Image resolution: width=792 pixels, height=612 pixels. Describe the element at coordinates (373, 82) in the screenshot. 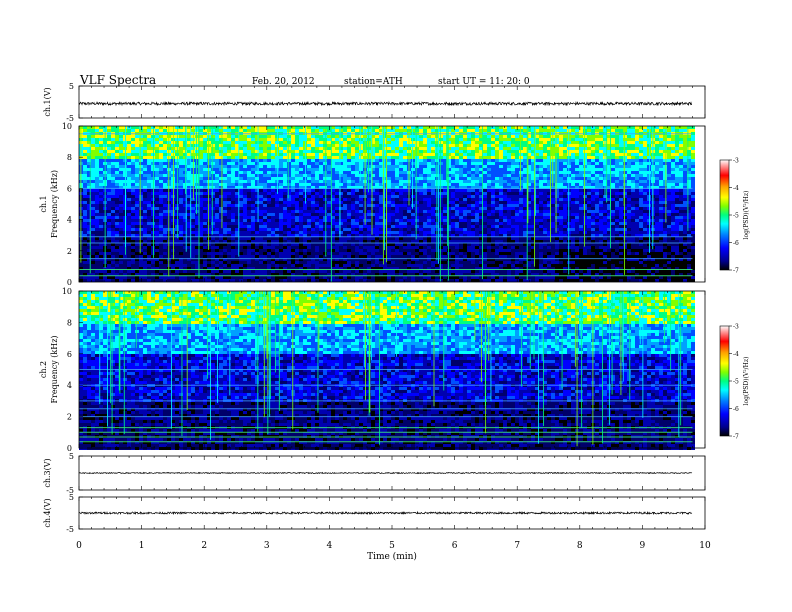

I see `station-label: station=ATH` at that location.